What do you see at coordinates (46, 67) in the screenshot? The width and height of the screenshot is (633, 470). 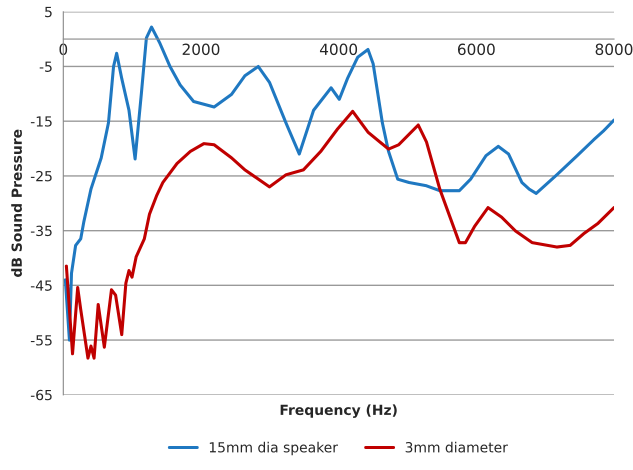 I see `y-tick-label: -5` at bounding box center [46, 67].